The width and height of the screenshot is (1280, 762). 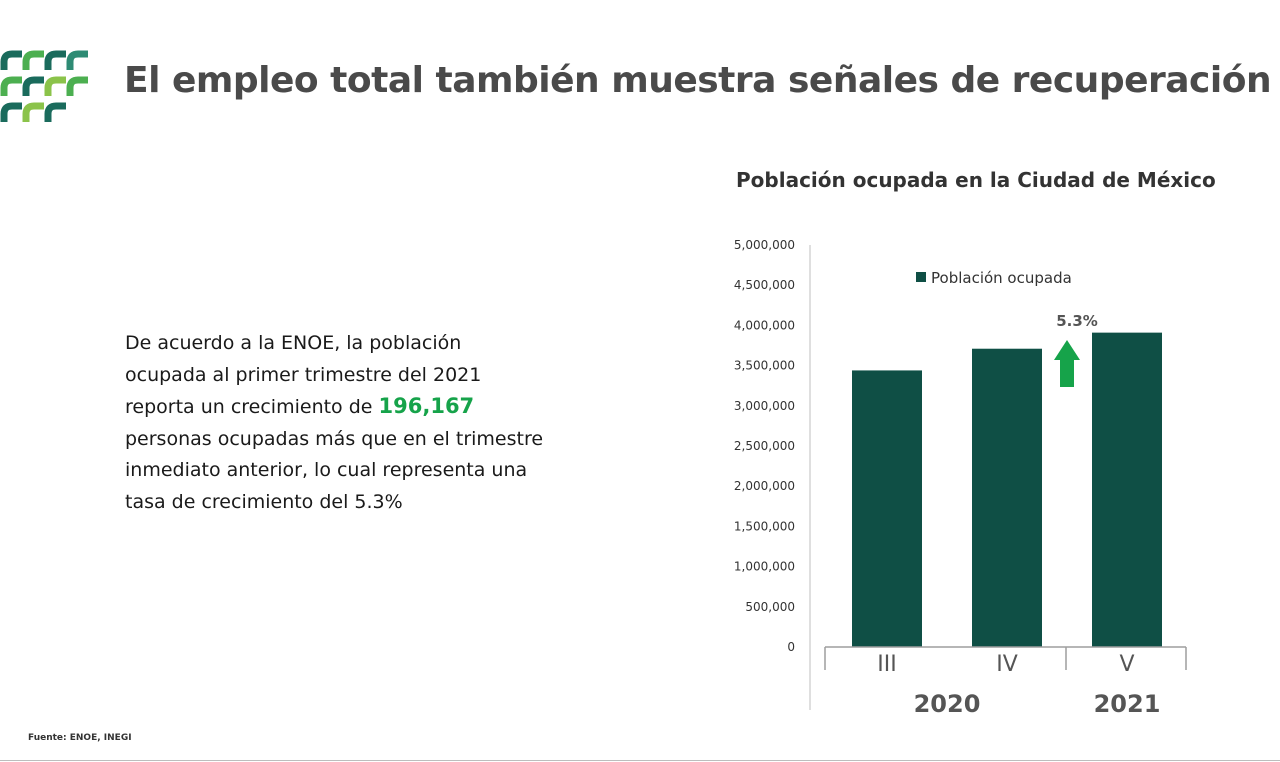 What do you see at coordinates (976, 180) in the screenshot?
I see `chart-title: Población ocupada en la Ciudad de México` at bounding box center [976, 180].